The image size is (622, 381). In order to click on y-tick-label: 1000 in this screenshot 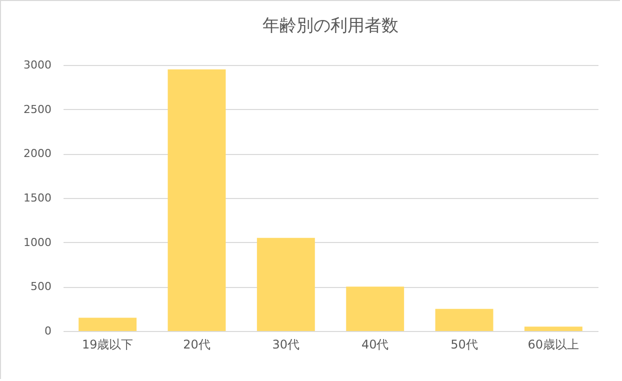, I will do `click(38, 242)`.